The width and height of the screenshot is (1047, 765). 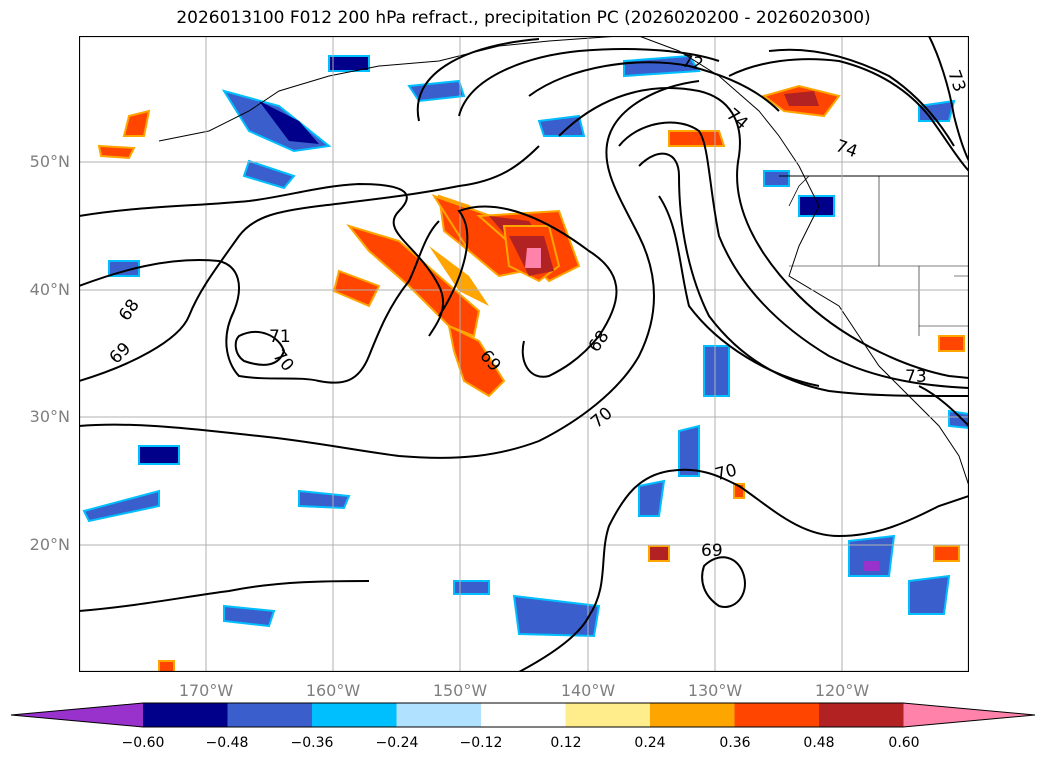 What do you see at coordinates (481, 743) in the screenshot?
I see `colorbar-tick-label: −0.12` at bounding box center [481, 743].